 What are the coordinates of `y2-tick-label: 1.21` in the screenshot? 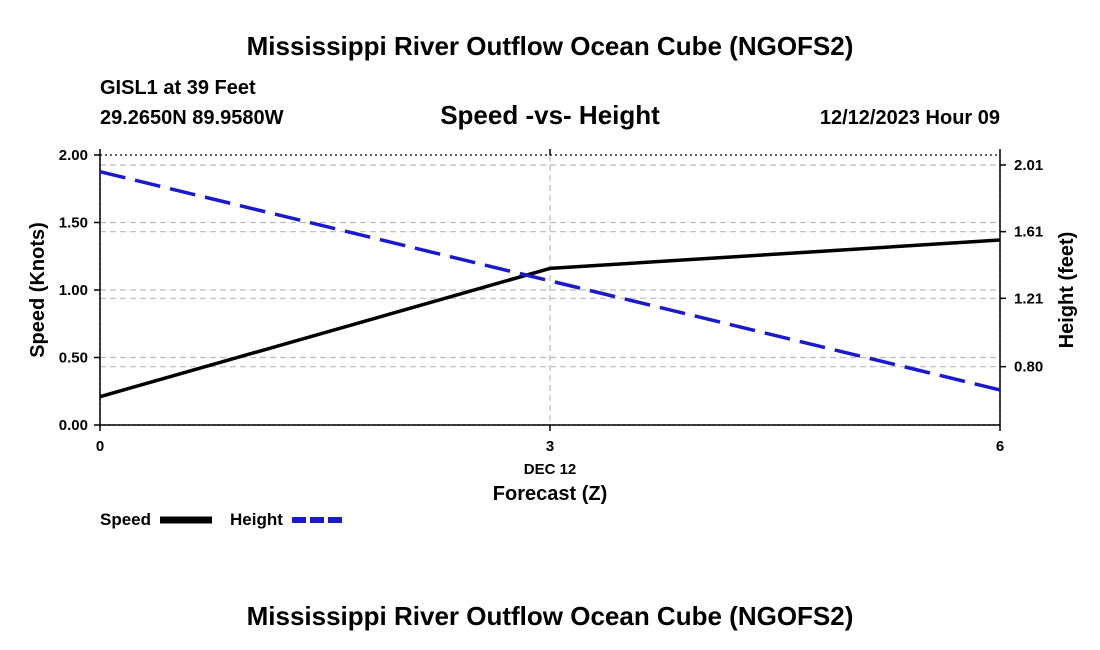 It's located at (1028, 298).